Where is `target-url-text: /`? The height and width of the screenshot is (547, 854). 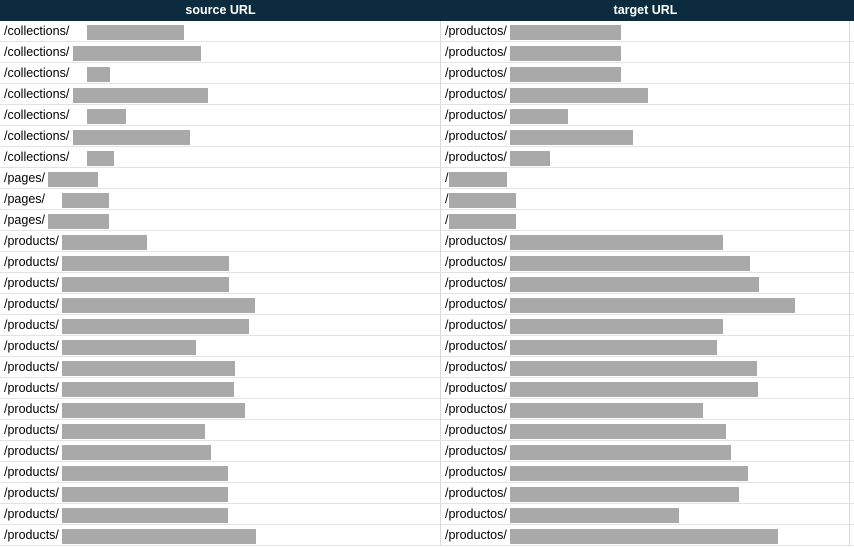
target-url-text: / is located at coordinates (447, 199).